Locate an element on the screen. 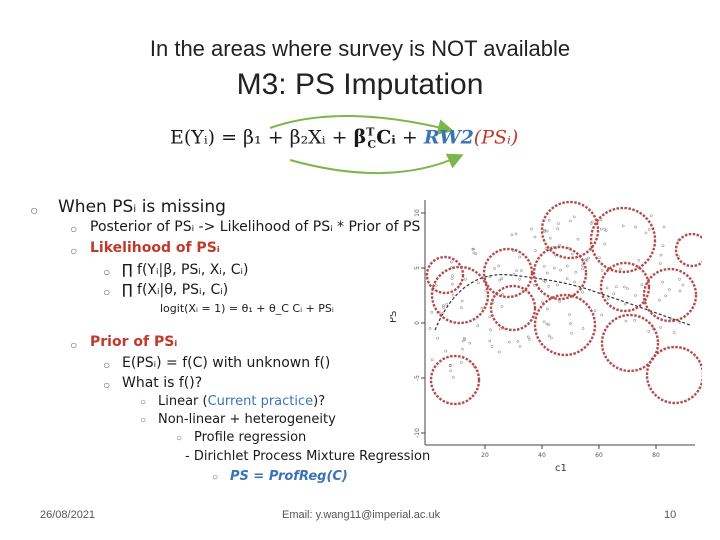 Image resolution: width=720 pixels, height=540 pixels. y-tick-label: -5 is located at coordinates (417, 378).